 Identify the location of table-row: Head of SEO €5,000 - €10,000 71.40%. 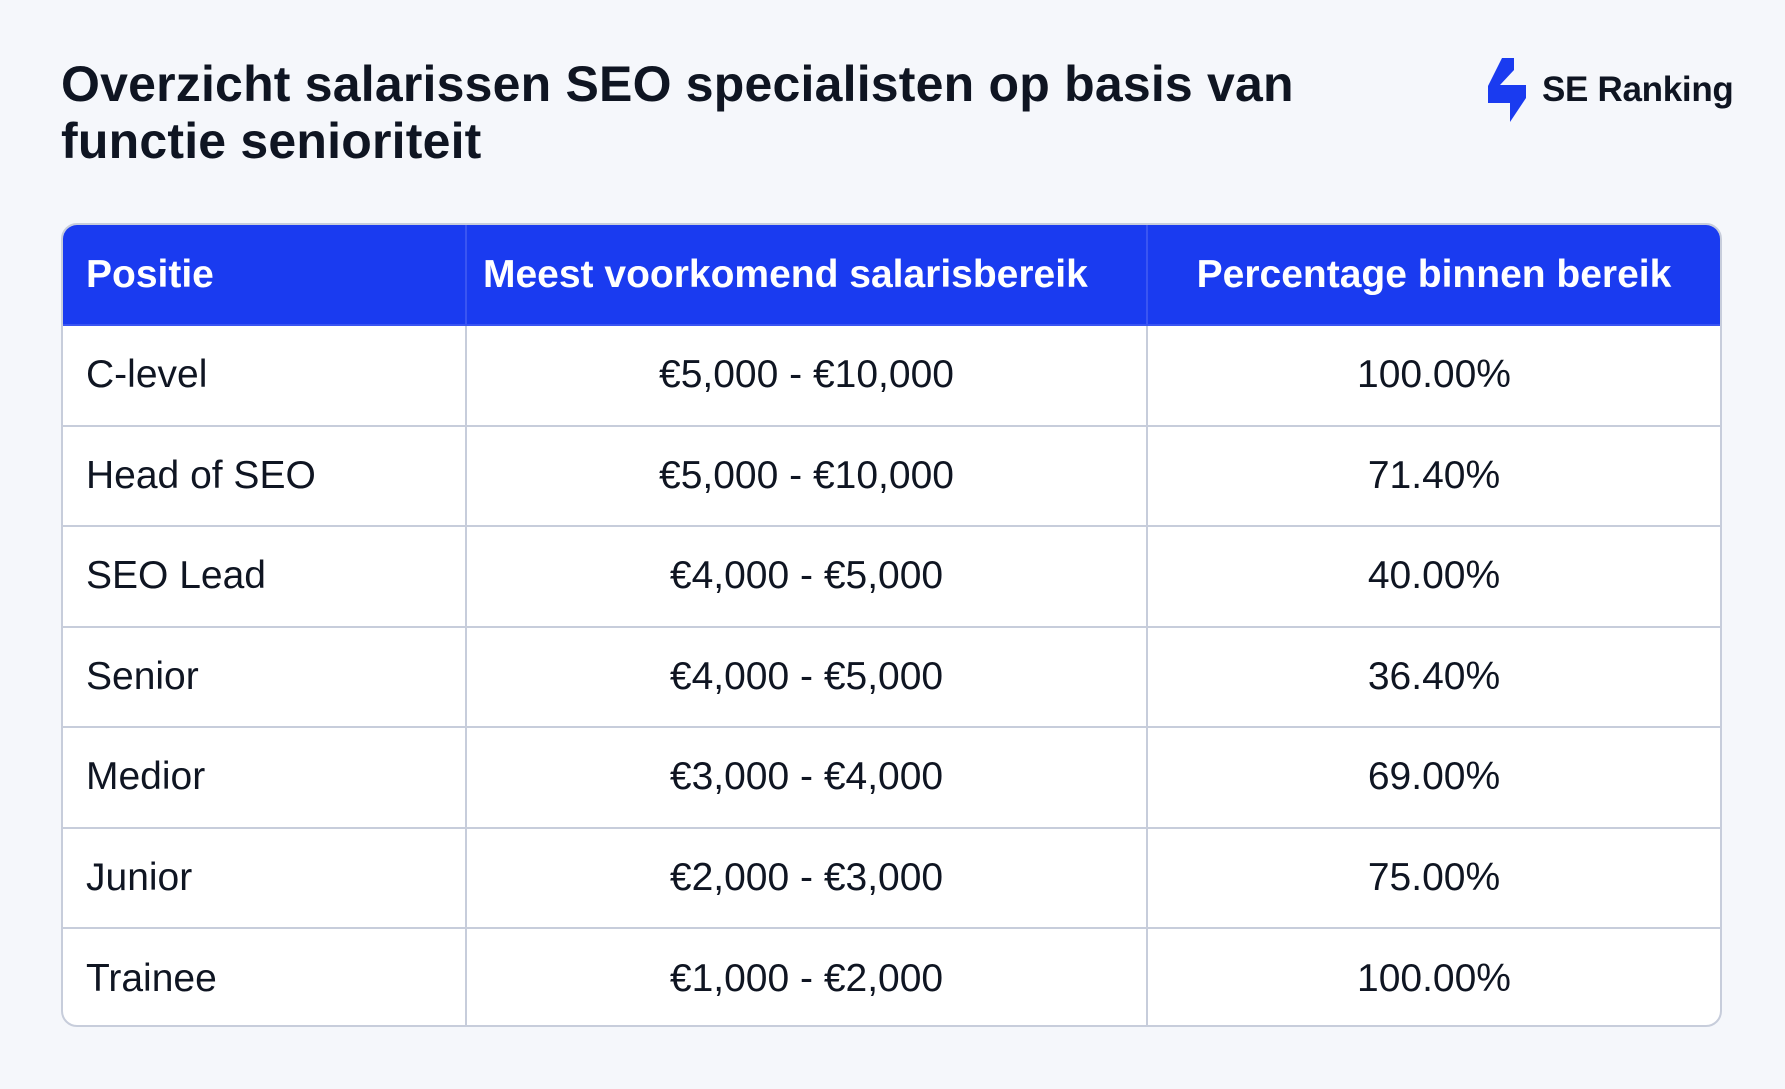
(891, 475).